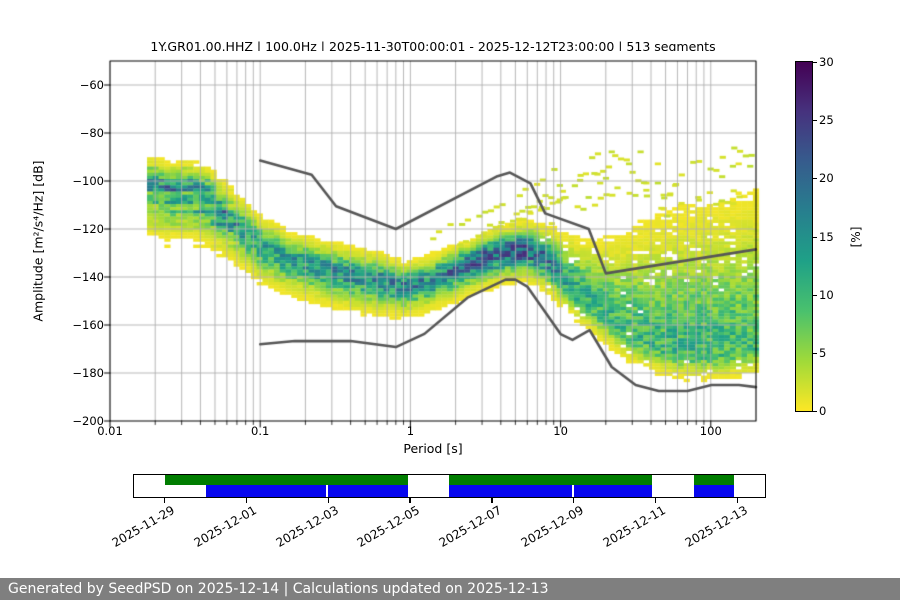 Image resolution: width=900 pixels, height=600 pixels. I want to click on x-tick-label: 1, so click(410, 431).